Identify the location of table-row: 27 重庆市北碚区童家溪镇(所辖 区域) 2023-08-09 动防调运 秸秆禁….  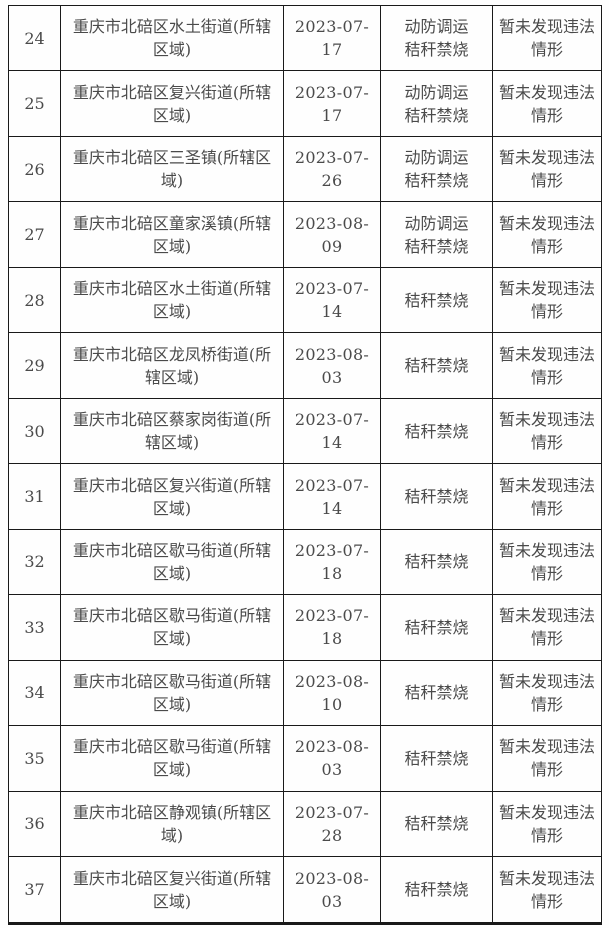
(305, 234).